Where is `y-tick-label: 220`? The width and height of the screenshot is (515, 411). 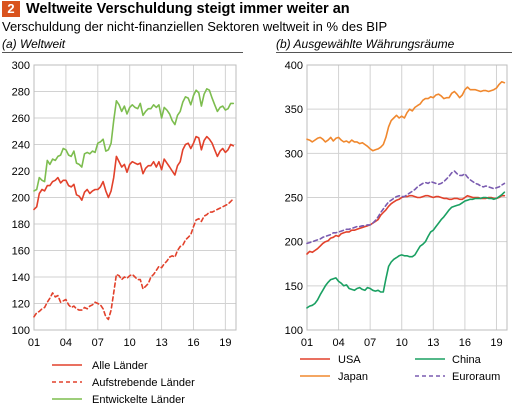
y-tick-label: 220 is located at coordinates (21, 172).